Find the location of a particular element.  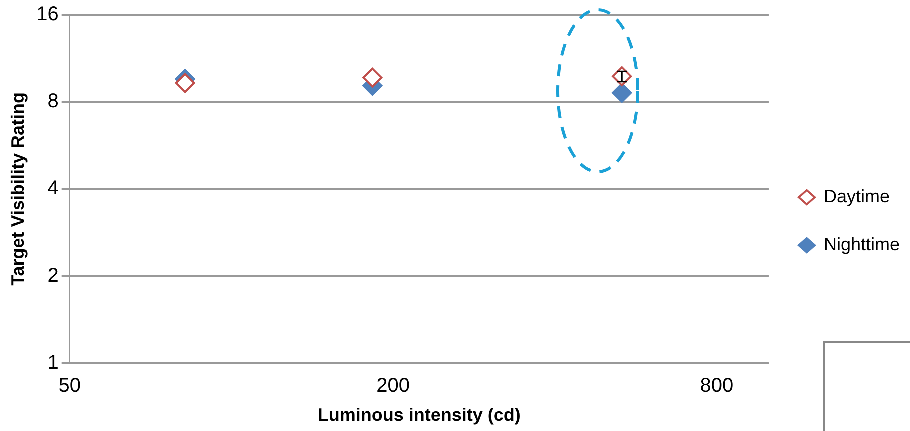

y-tick-label: 8 is located at coordinates (53, 101).